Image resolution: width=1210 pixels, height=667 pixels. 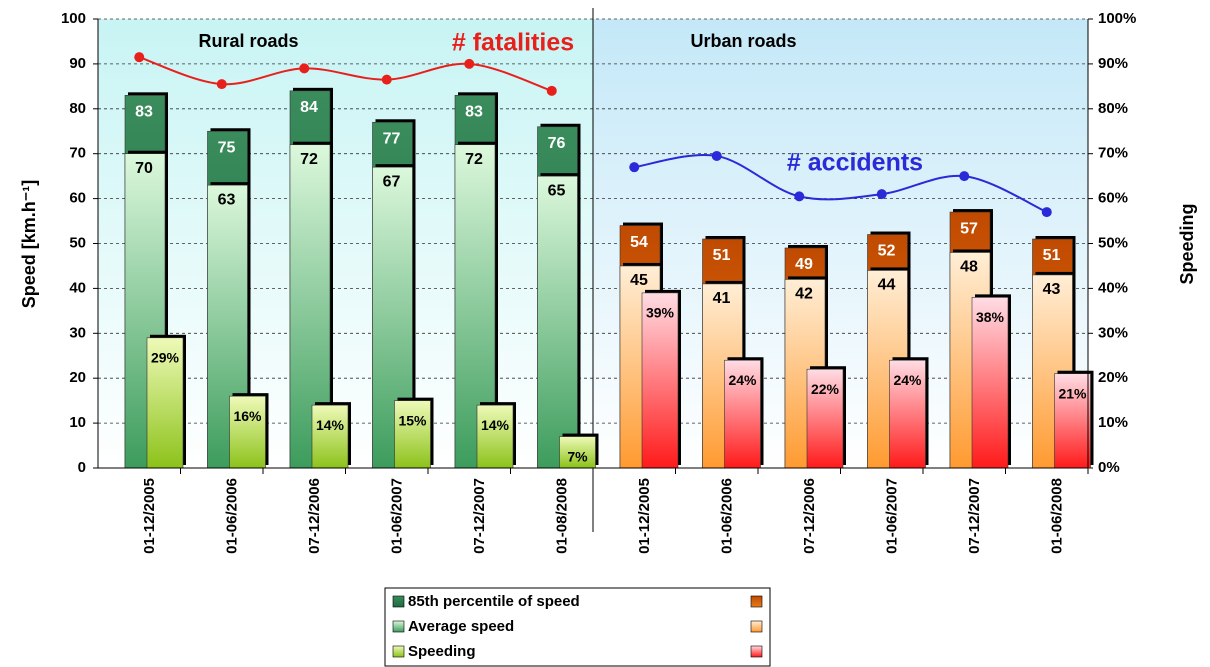 I want to click on data-label: 38%, so click(x=990, y=317).